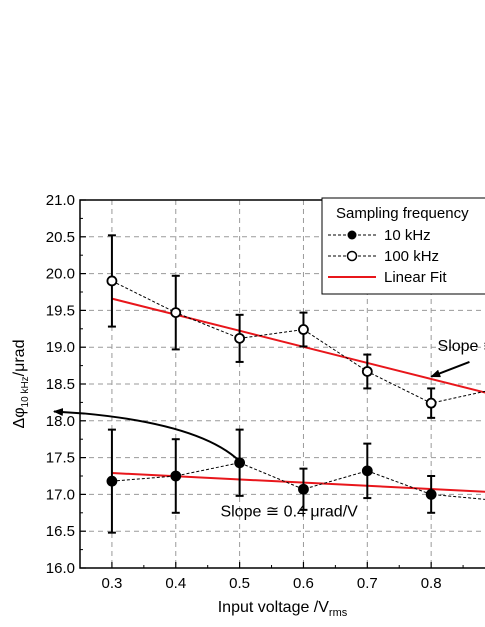 This screenshot has width=485, height=627. Describe the element at coordinates (25, 391) in the screenshot. I see `y-axis-label-sub: 10 kHz` at that location.